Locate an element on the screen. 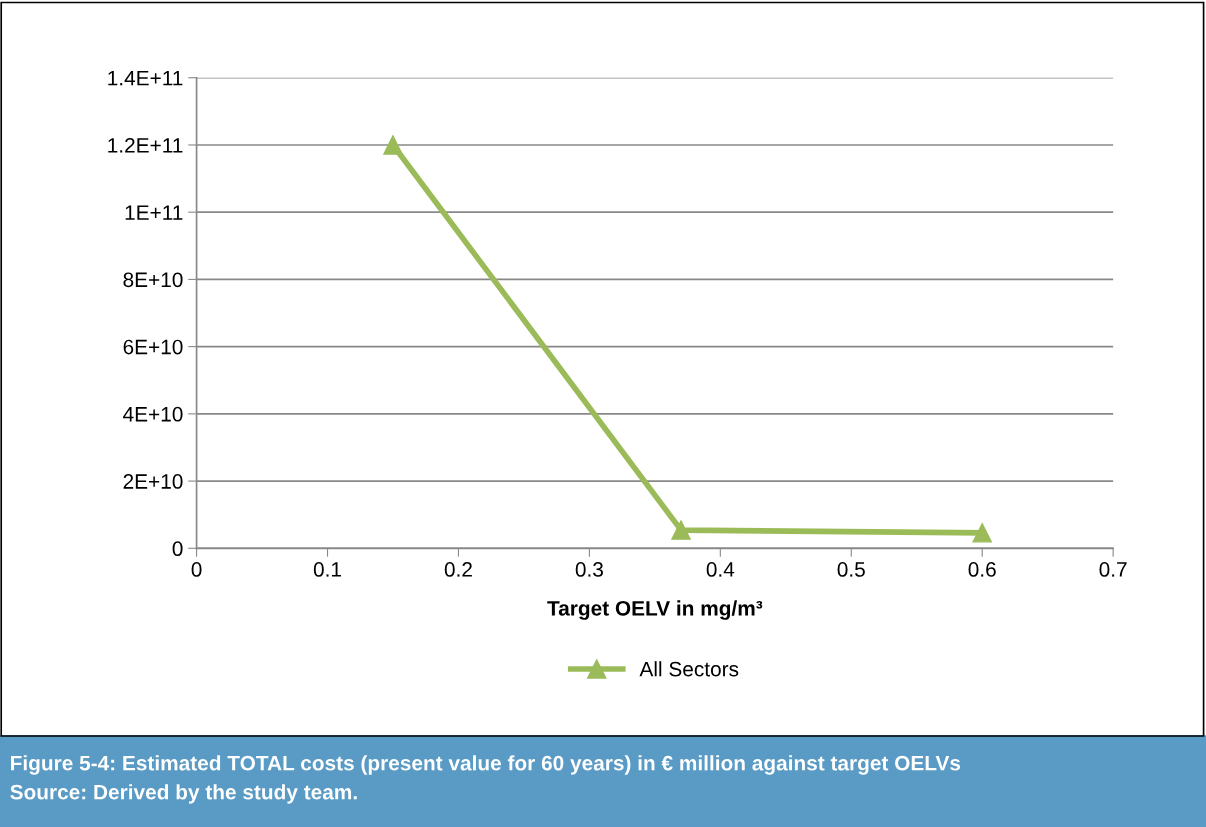 The image size is (1206, 827). x-tick-label: 0 is located at coordinates (196, 569).